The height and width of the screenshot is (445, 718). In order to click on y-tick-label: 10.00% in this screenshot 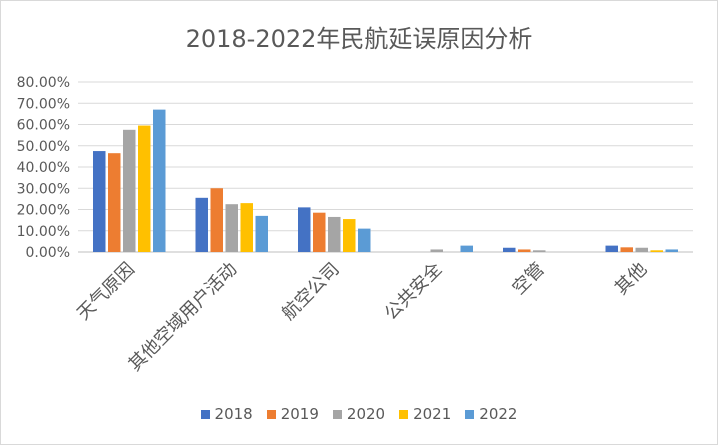, I will do `click(43, 232)`.